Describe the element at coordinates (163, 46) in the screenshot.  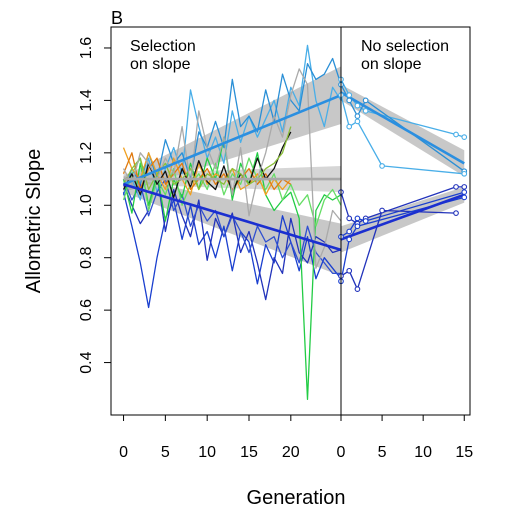
I see `panel-title-left-line1: Selection` at that location.